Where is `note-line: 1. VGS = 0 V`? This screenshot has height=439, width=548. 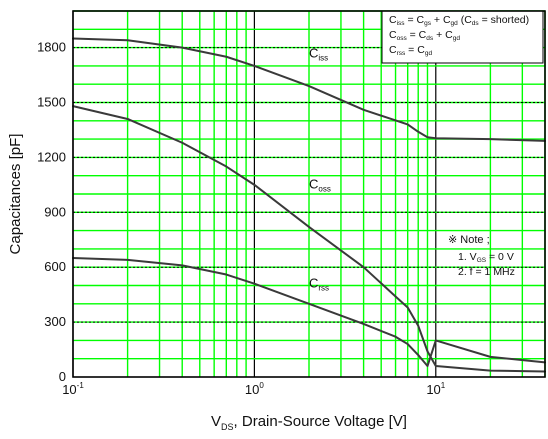 note-line: 1. VGS = 0 V is located at coordinates (486, 257).